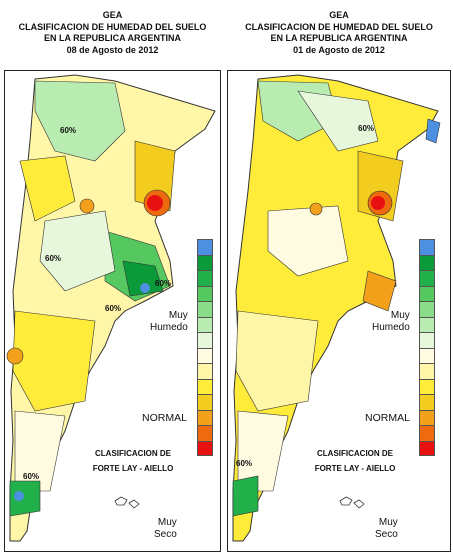  What do you see at coordinates (47, 188) in the screenshot?
I see `region-nw-yellow` at bounding box center [47, 188].